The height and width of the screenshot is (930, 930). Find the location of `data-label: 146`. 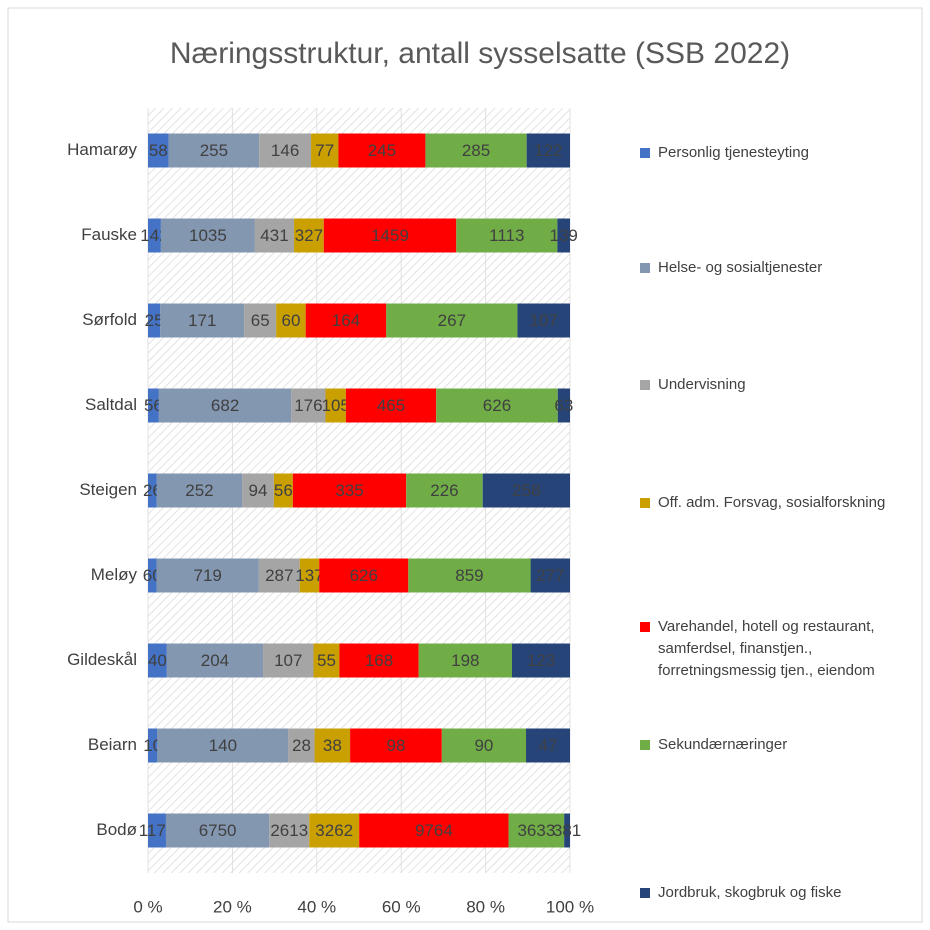

data-label: 146 is located at coordinates (285, 150).